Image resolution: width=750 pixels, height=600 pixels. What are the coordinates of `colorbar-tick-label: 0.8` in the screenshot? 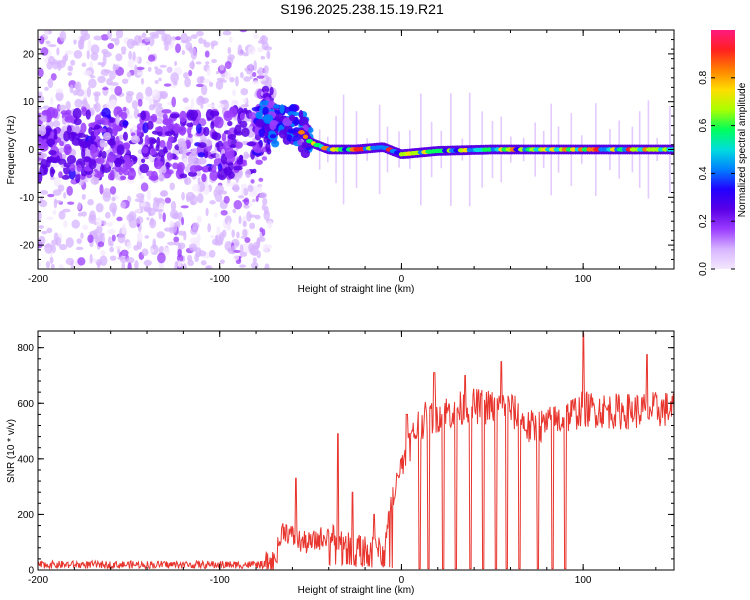 It's located at (703, 77).